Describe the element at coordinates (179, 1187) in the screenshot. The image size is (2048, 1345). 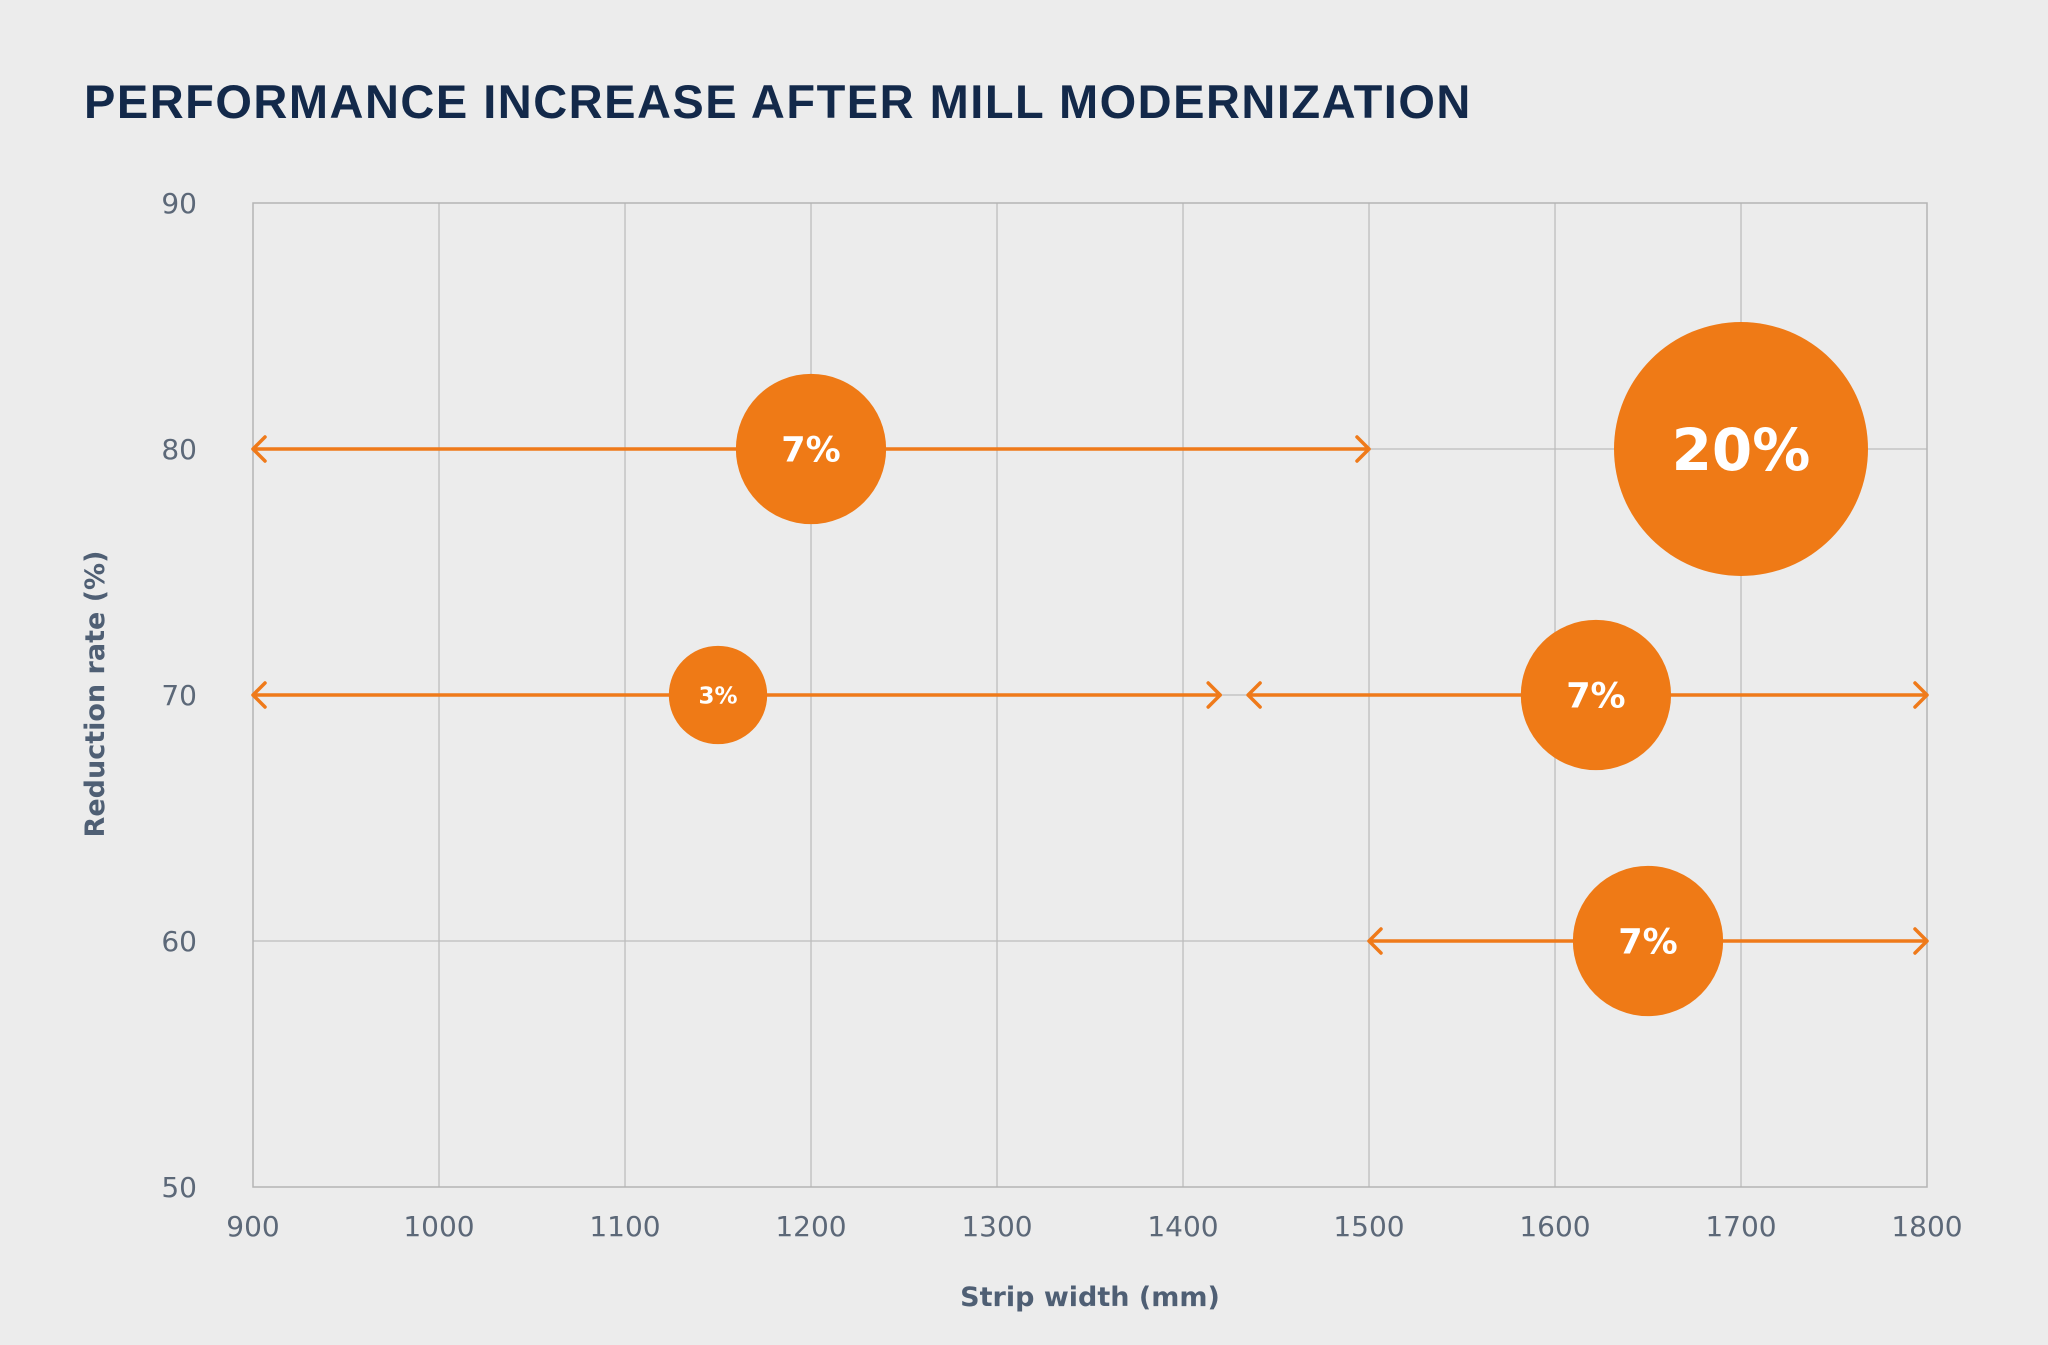
I see `y-tick-label: 50` at that location.